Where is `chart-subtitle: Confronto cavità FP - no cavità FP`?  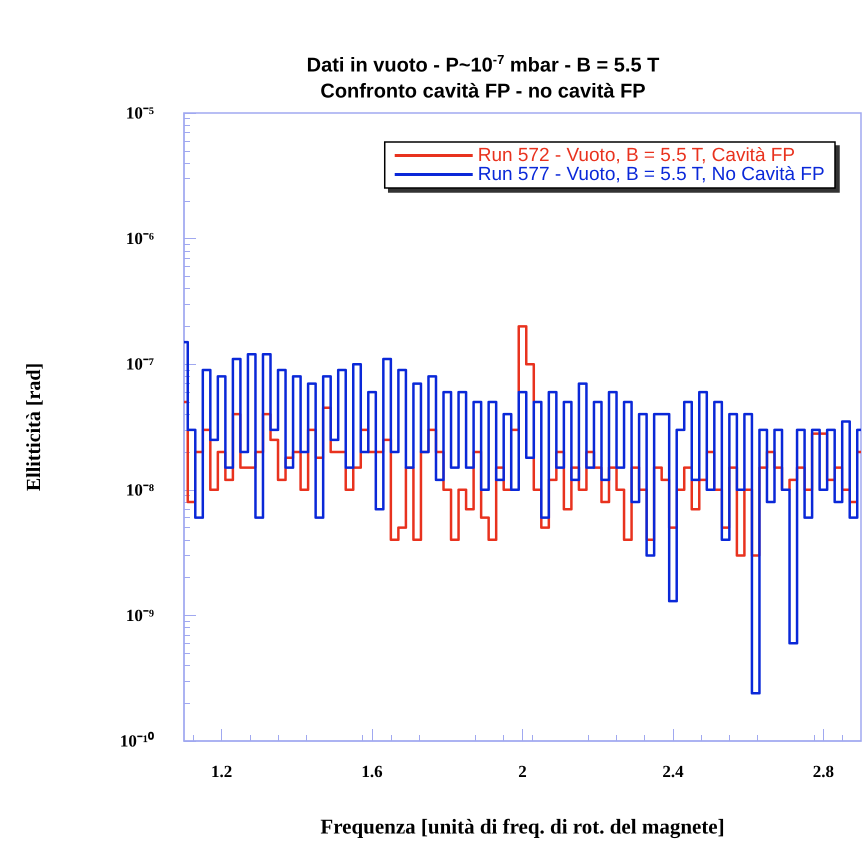 chart-subtitle: Confronto cavità FP - no cavità FP is located at coordinates (483, 91).